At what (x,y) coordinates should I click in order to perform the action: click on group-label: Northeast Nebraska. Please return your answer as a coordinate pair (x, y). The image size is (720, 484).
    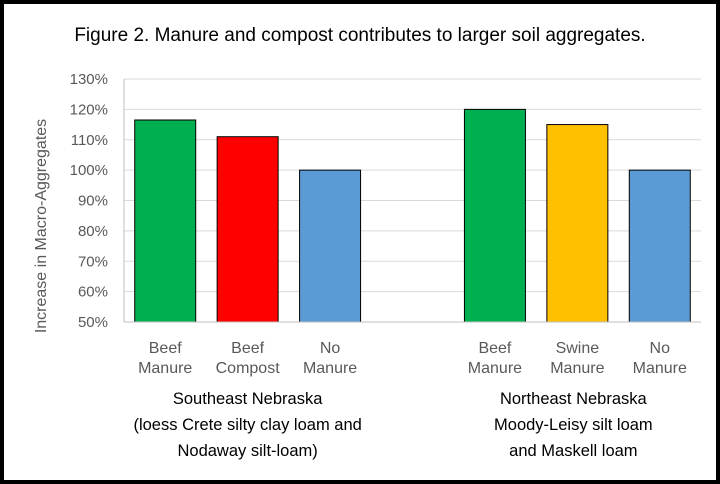
    Looking at the image, I should click on (574, 399).